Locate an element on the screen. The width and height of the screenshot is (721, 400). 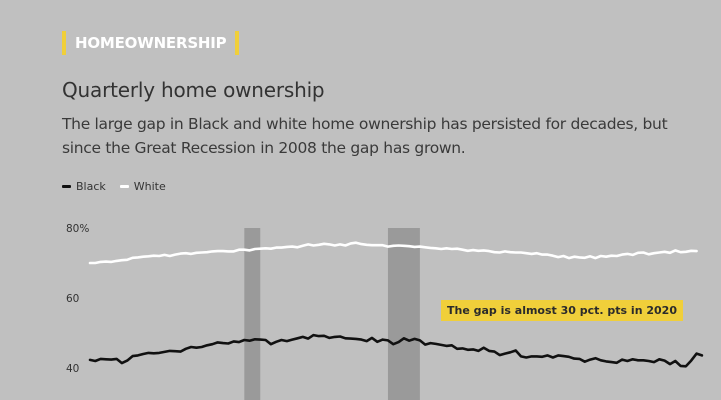
chart-title: Quarterly home ownership is located at coordinates (193, 90).